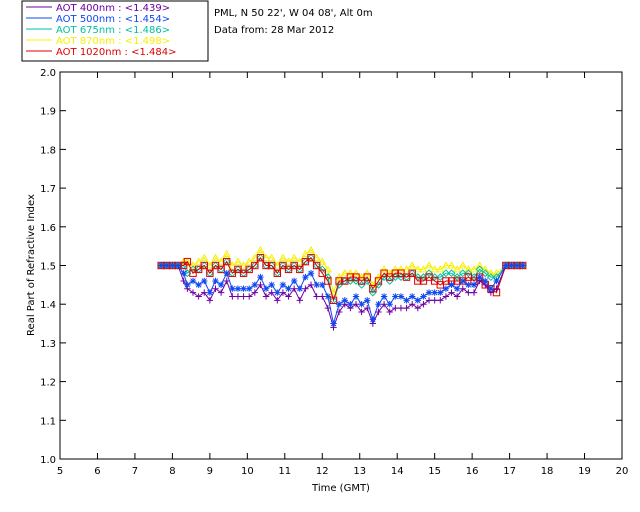  I want to click on y-tick-label: 1.9, so click(48, 112).